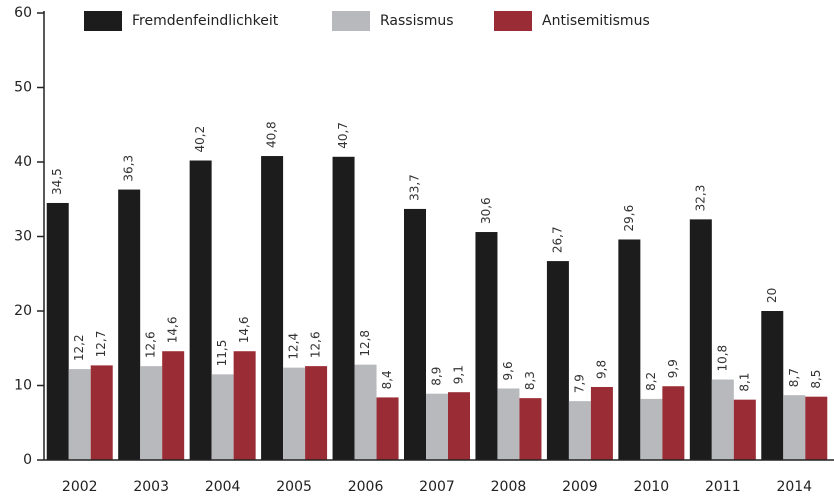 Image resolution: width=834 pixels, height=500 pixels. Describe the element at coordinates (744, 382) in the screenshot. I see `value-label: 8,1` at that location.